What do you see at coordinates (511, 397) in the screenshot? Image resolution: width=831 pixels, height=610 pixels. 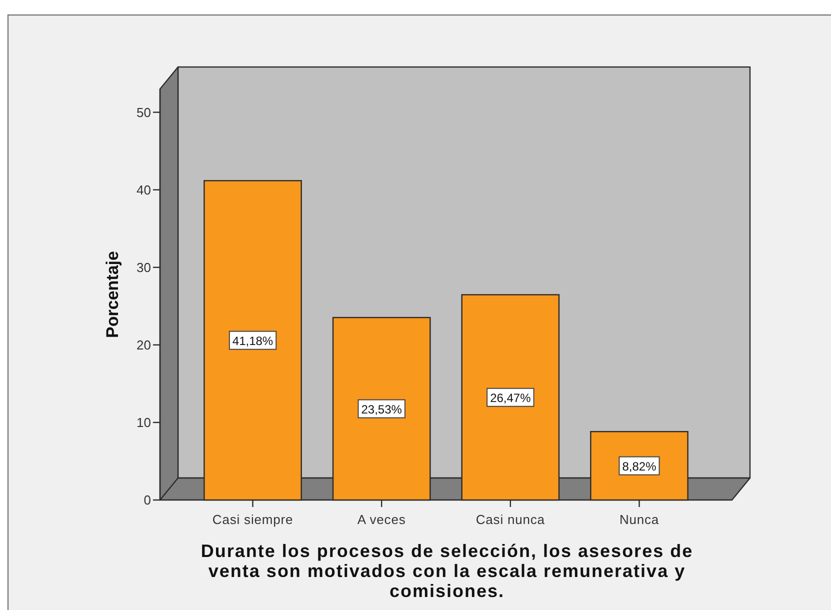 I see `data-label: 26,47%` at bounding box center [511, 397].